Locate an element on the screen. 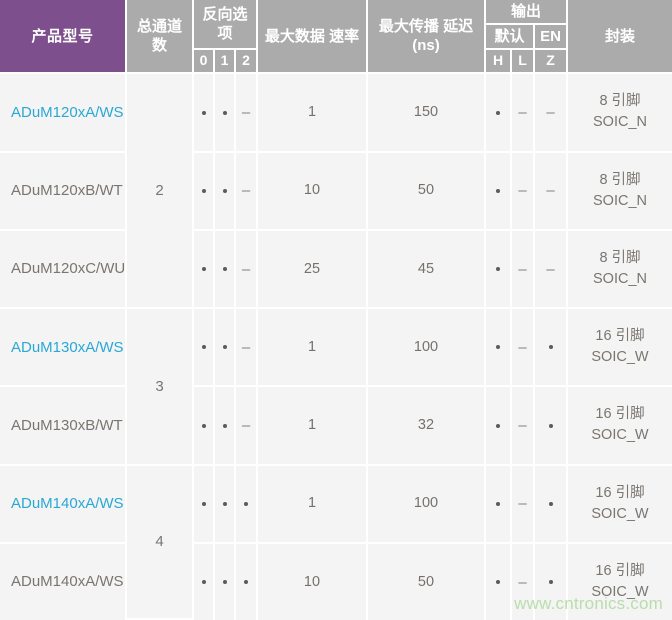 This screenshot has height=620, width=672. table-row: ADuM120xC/WU –25 45– –8 引脚 SOIC_N is located at coordinates (336, 270).